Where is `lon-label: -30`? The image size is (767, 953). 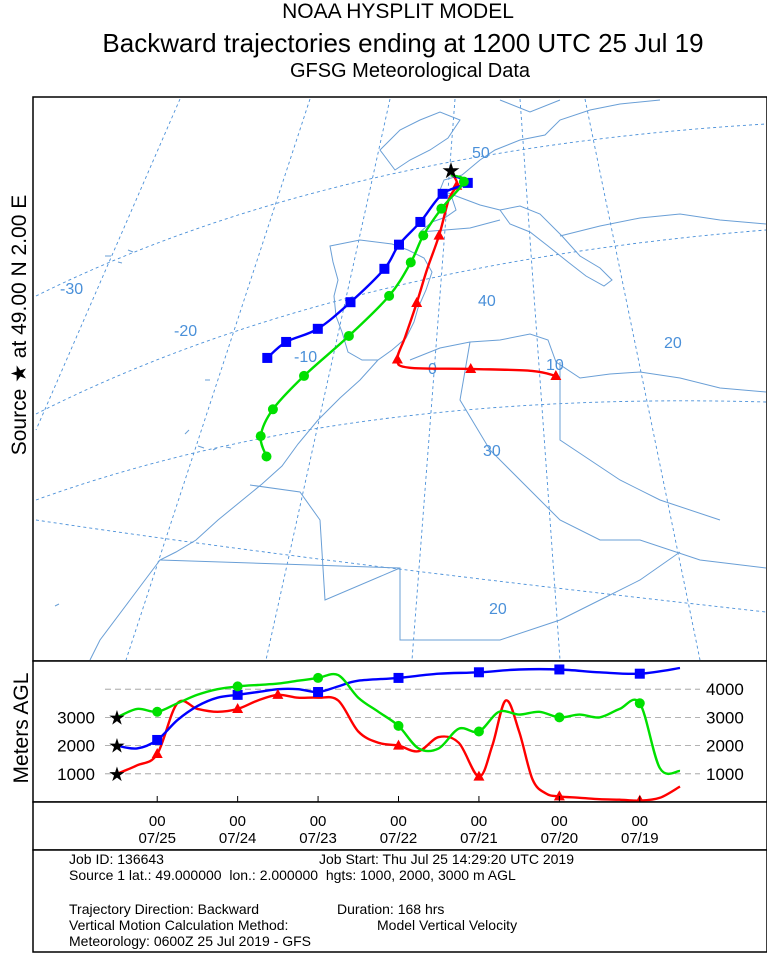
lon-label: -30 is located at coordinates (71, 289).